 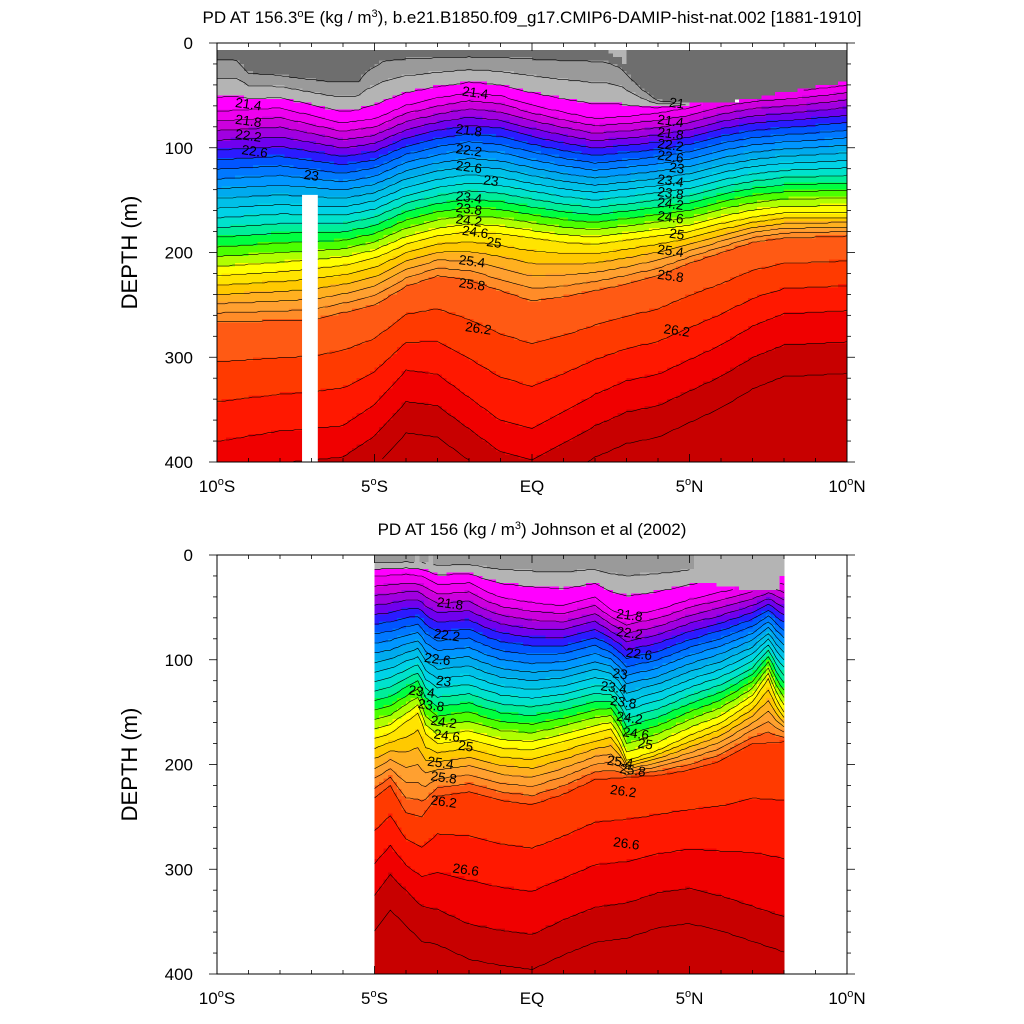 What do you see at coordinates (532, 529) in the screenshot?
I see `chart-title: PD AT 156 (kg / m3) Johnson et al (2002)` at bounding box center [532, 529].